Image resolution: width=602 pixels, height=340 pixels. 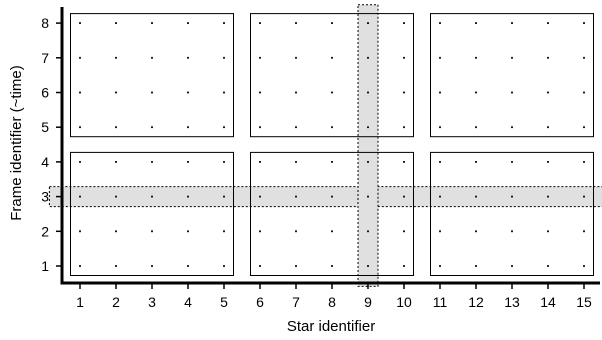 I want to click on y-axis-title: Frame identifier (~time), so click(x=16, y=142).